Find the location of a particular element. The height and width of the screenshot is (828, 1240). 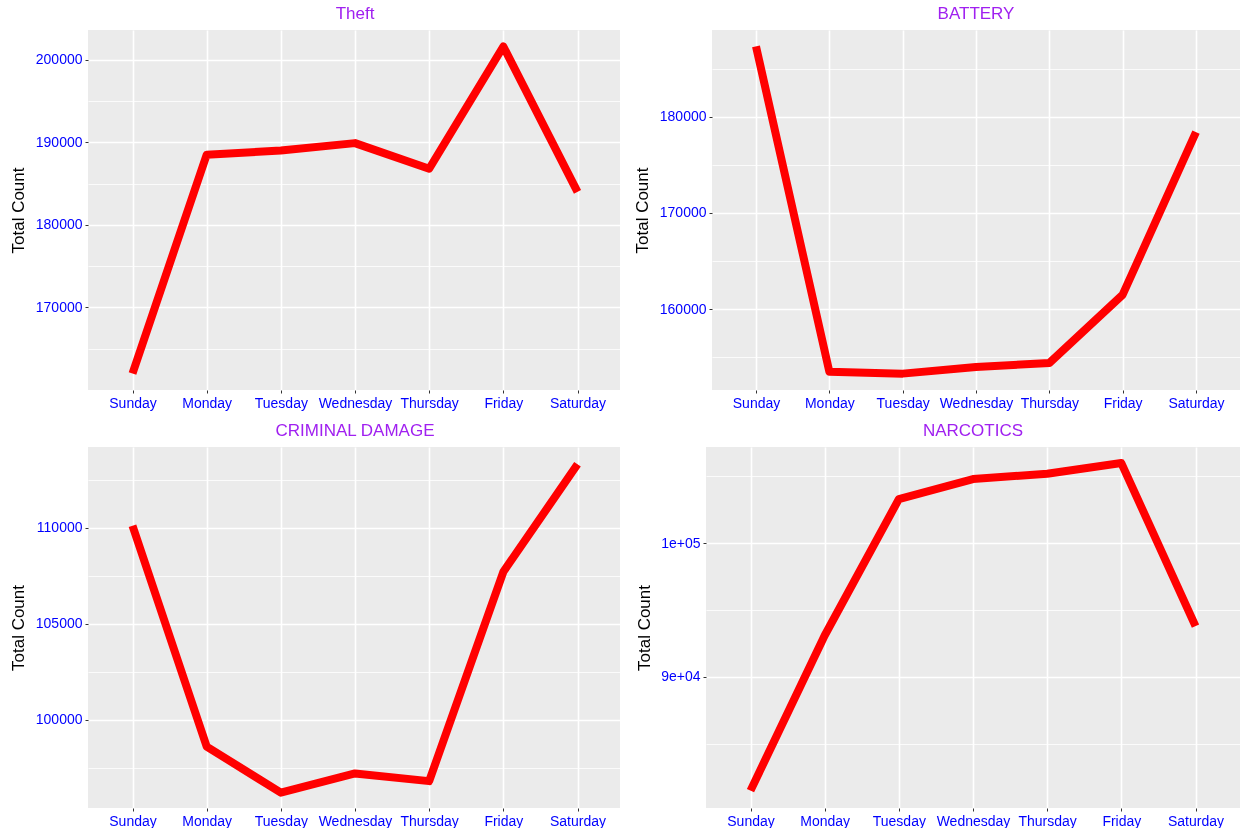

y-tick-label: 160000 is located at coordinates (683, 308).